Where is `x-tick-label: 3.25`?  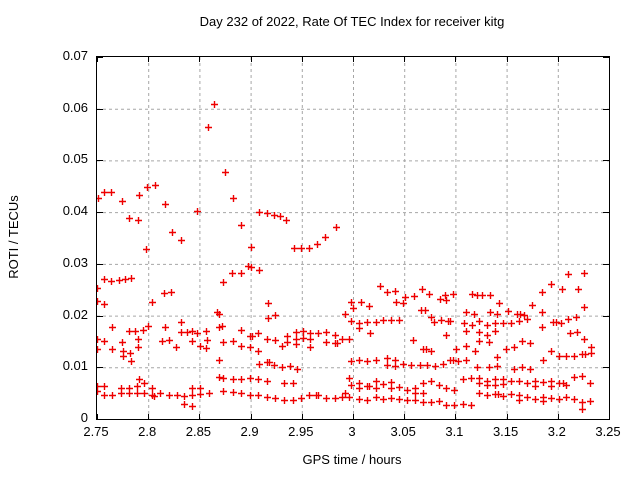 x-tick-label: 3.25 is located at coordinates (608, 431).